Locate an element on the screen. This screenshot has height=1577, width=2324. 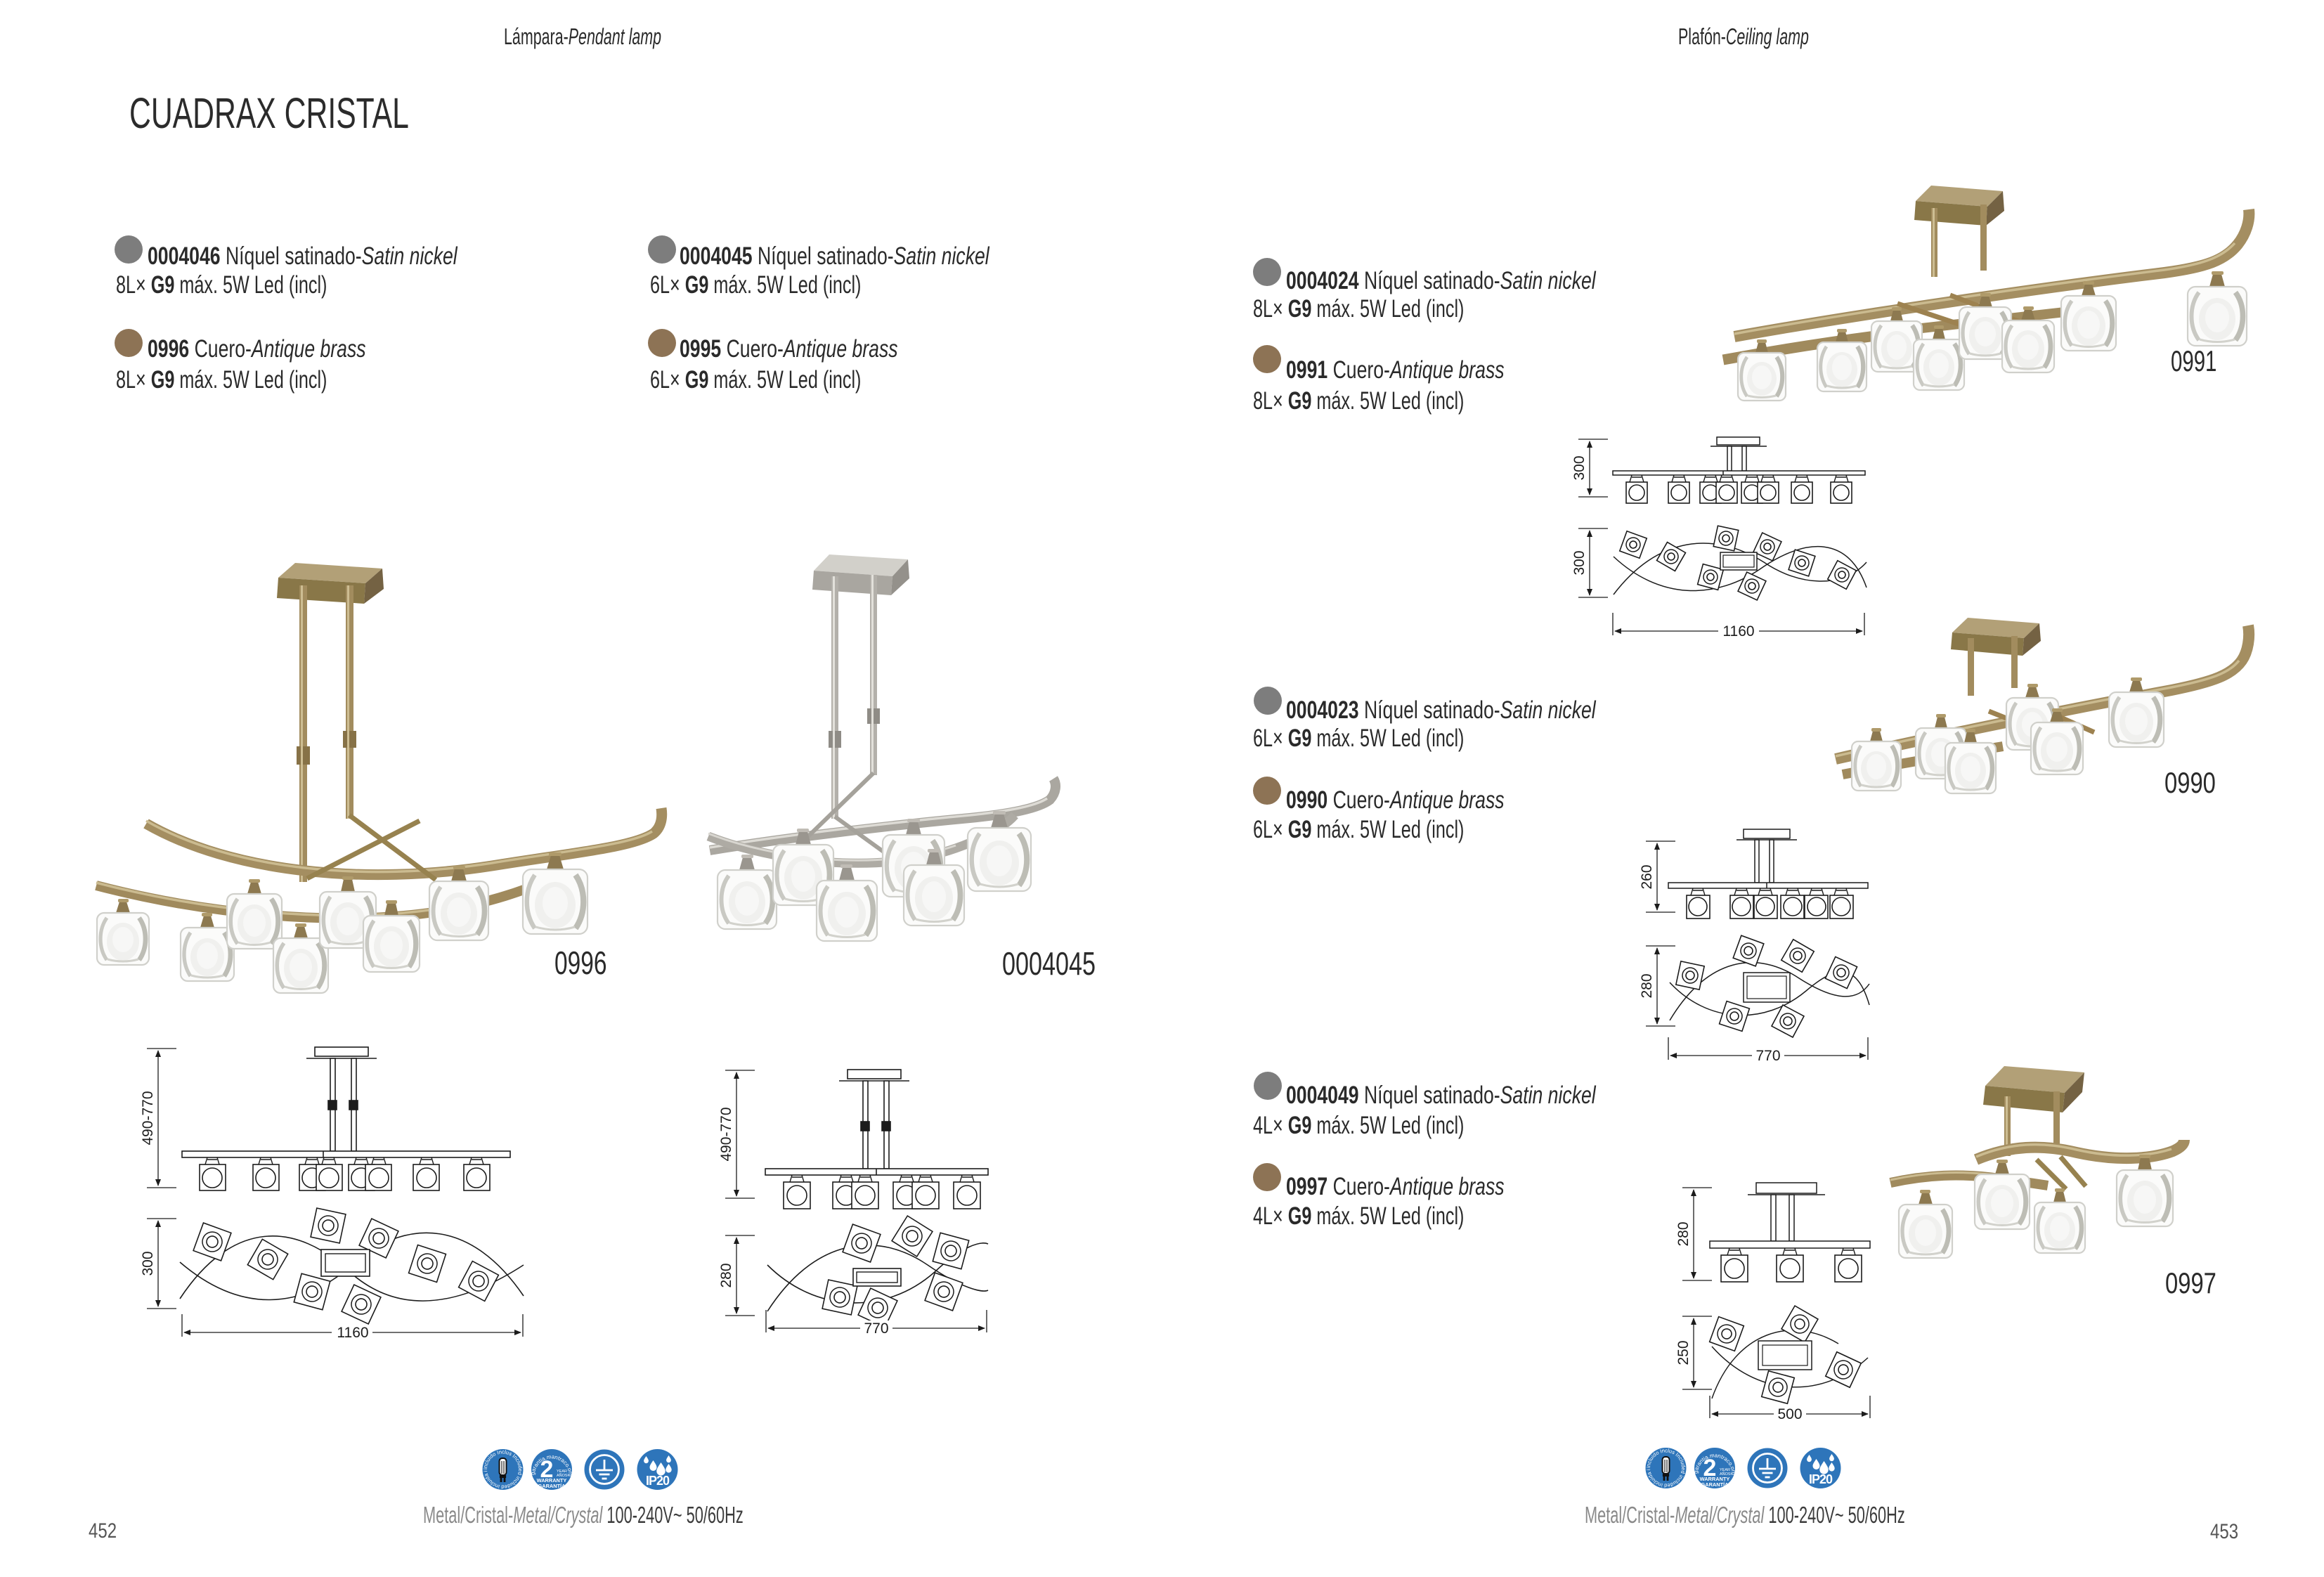
svg-text: 250 is located at coordinates (1683, 1352).